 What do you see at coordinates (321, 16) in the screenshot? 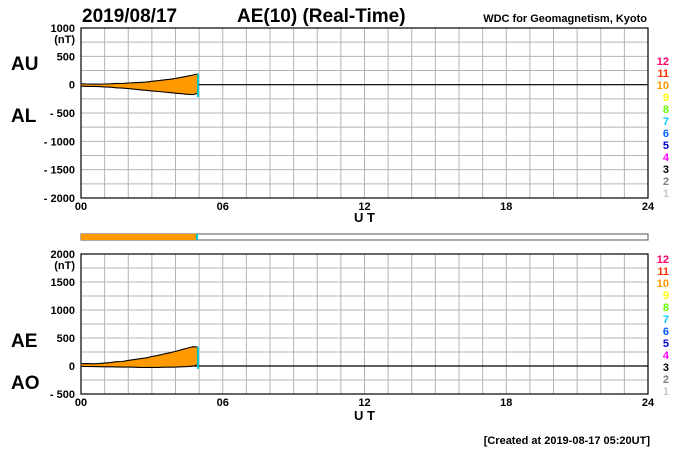
I see `chart-title: AE(10) (Real-Time)` at bounding box center [321, 16].